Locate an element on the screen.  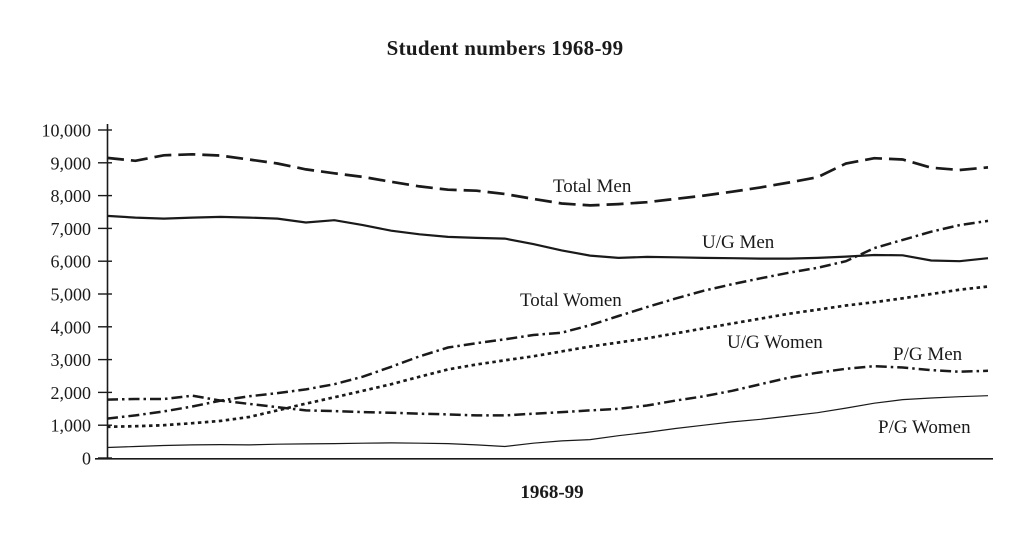
y-tick-label: 0 is located at coordinates (86, 459).